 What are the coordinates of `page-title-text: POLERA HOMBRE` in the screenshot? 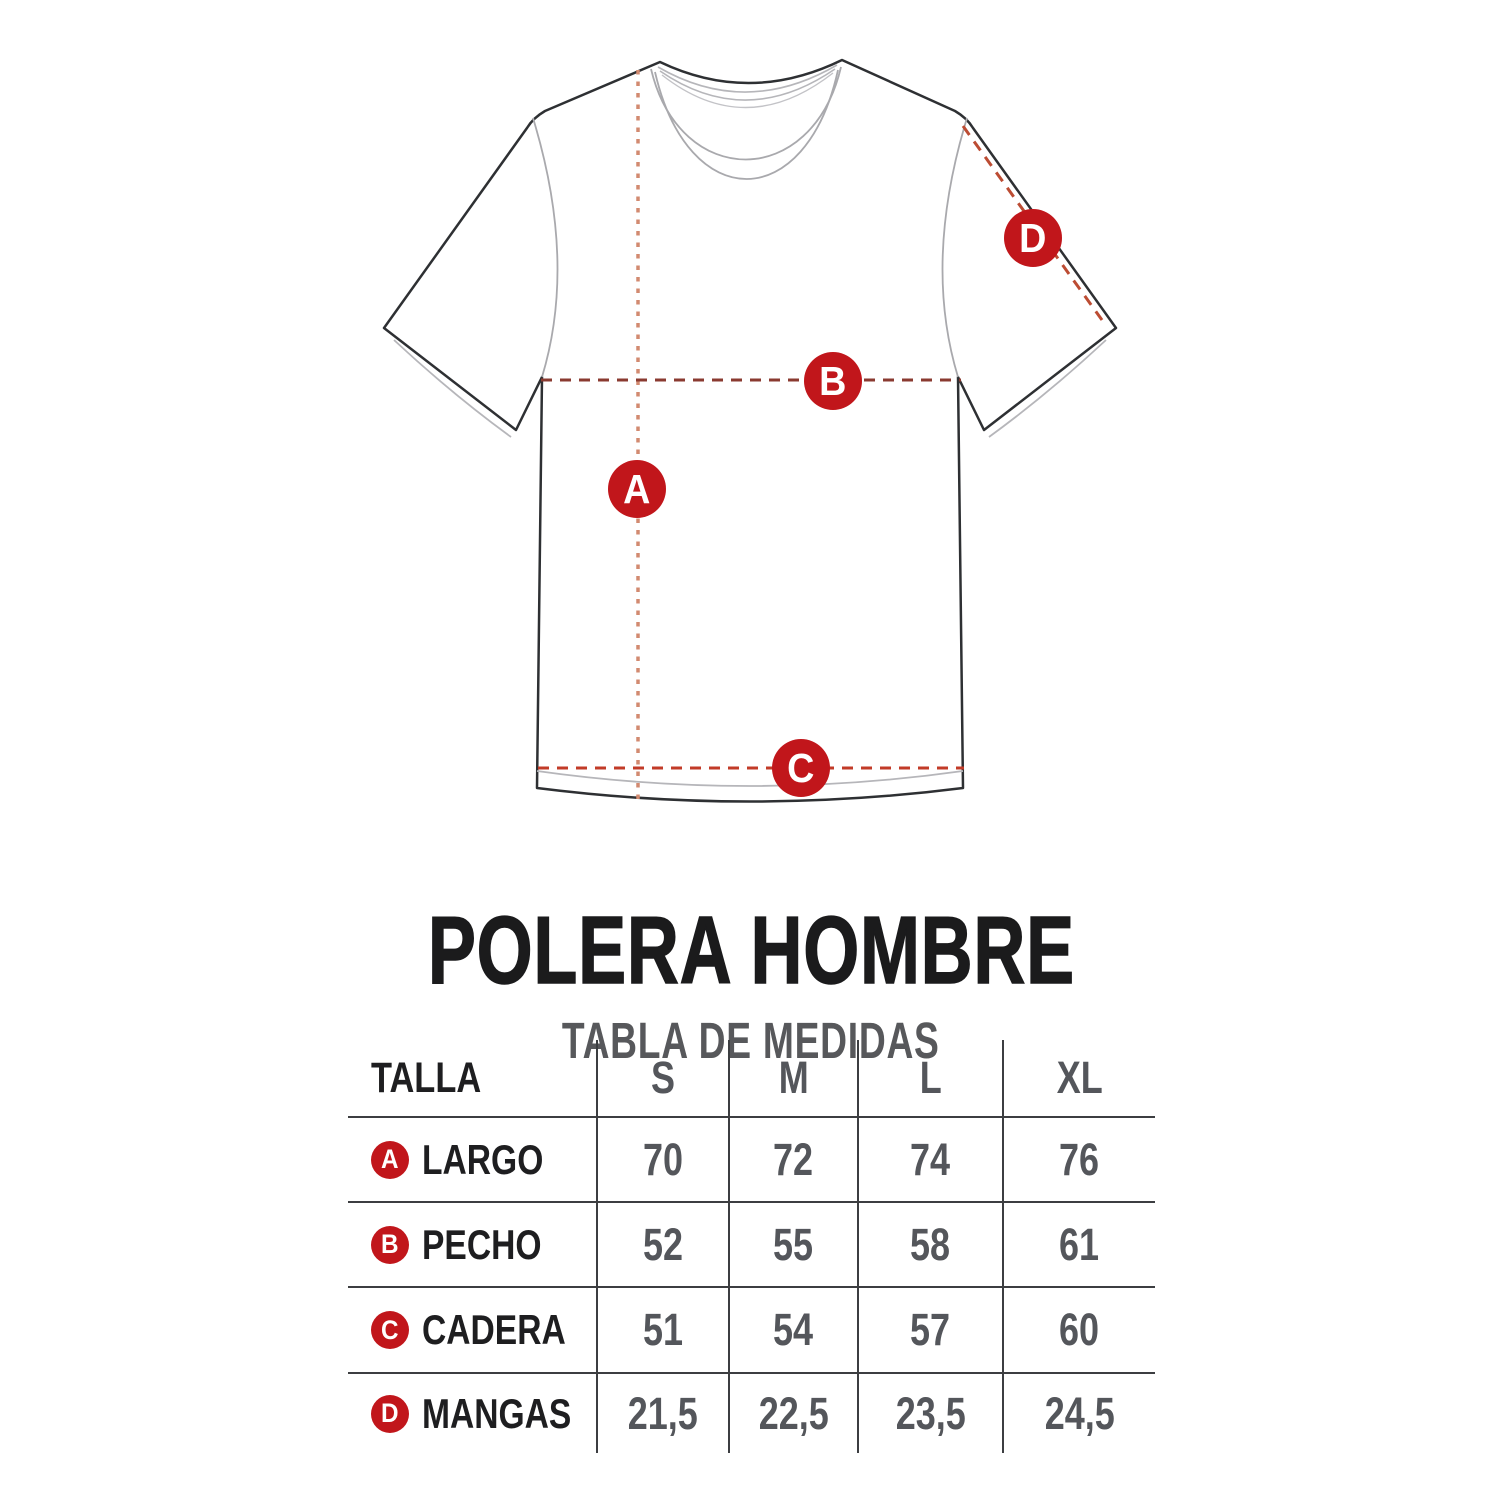 It's located at (751, 950).